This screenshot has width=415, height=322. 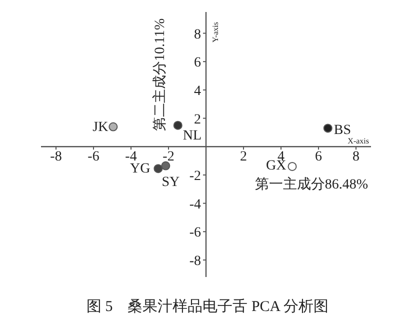 What do you see at coordinates (342, 130) in the screenshot?
I see `series-label: BS` at bounding box center [342, 130].